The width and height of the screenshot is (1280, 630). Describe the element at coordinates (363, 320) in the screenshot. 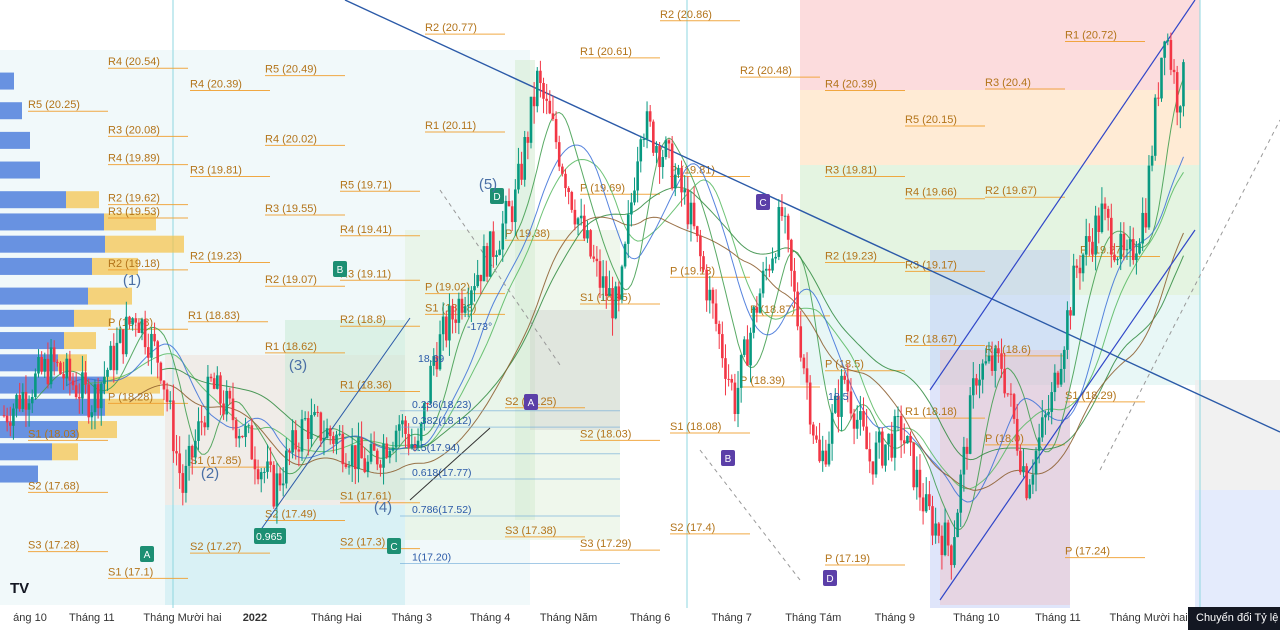

I see `pivot-label: R2 (18.8)` at that location.